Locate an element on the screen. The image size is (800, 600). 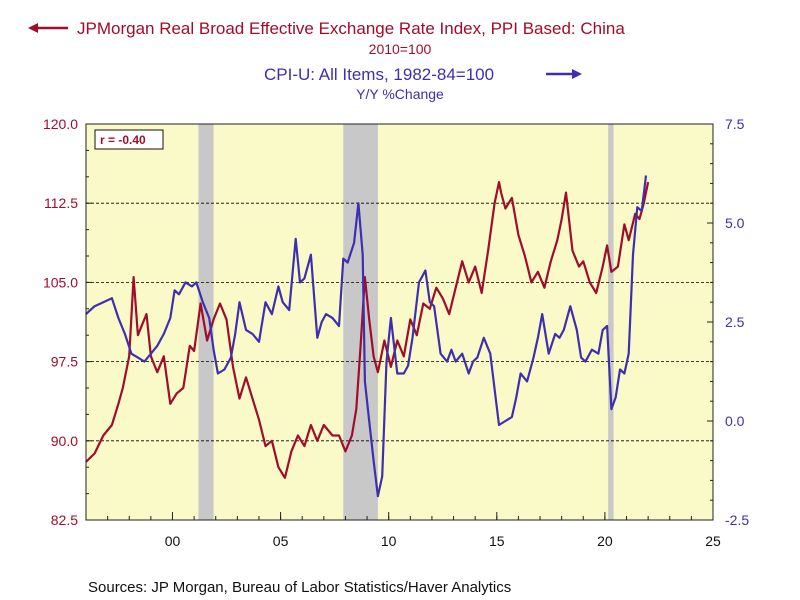
x-tick-label-2: 10 is located at coordinates (389, 541).